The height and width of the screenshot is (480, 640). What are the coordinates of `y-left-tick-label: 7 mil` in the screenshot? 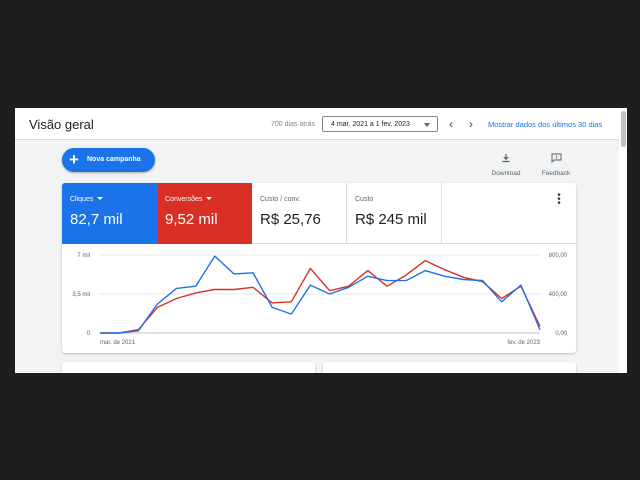 It's located at (83, 256).